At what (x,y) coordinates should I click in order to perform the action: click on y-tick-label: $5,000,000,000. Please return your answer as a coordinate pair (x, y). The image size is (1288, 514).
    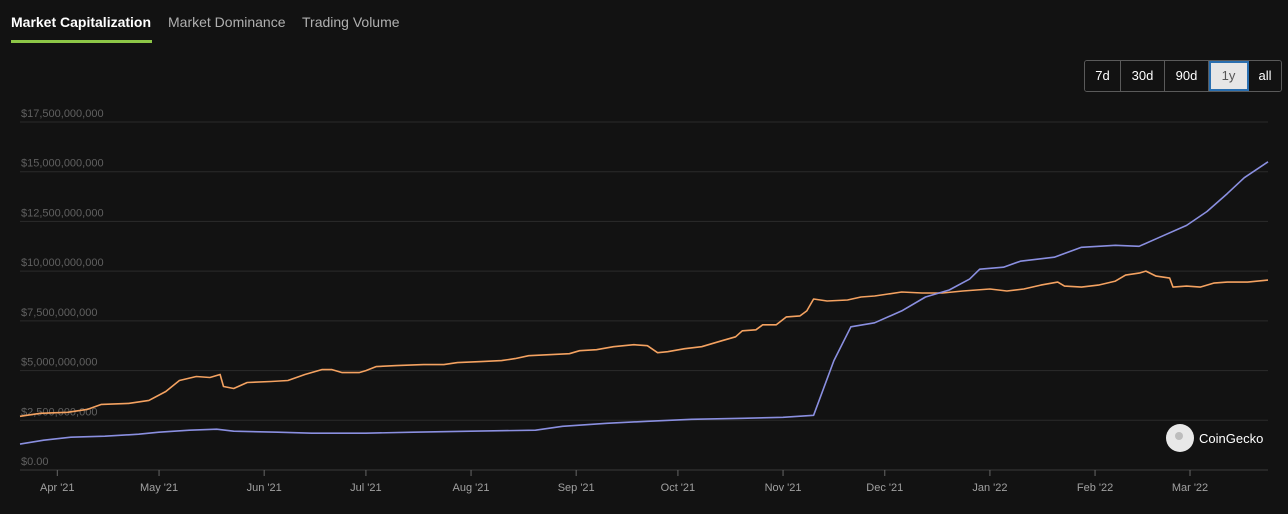
    Looking at the image, I should click on (59, 363).